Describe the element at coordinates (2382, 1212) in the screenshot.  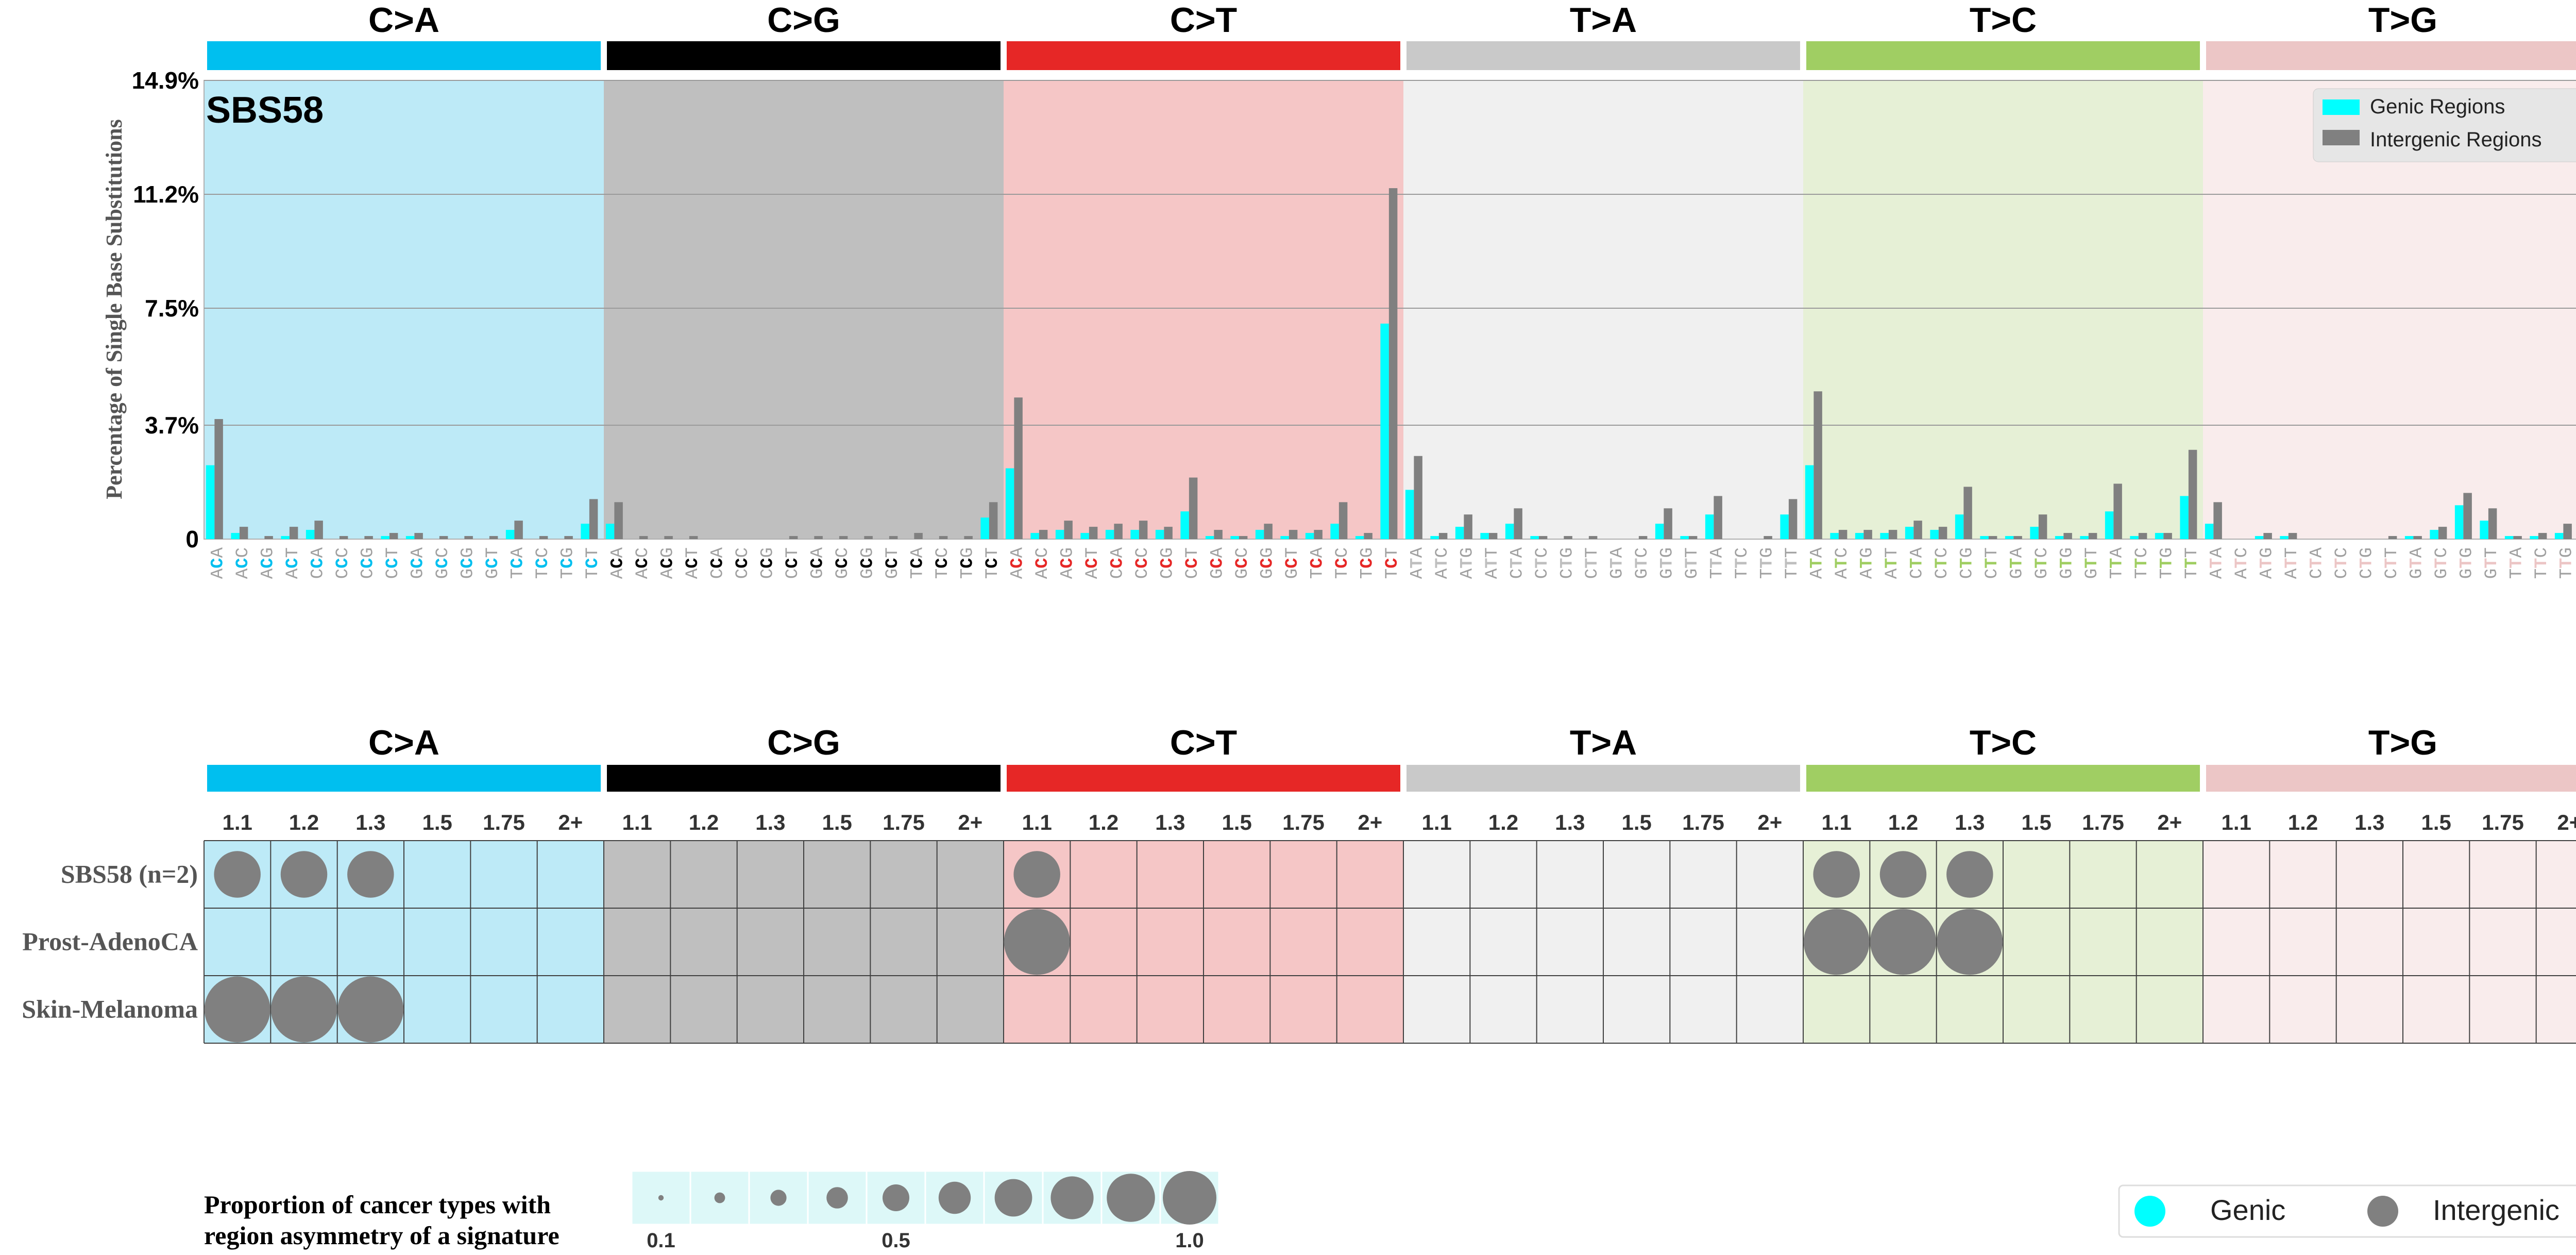
I see `color-legend-marker-intergenic` at that location.